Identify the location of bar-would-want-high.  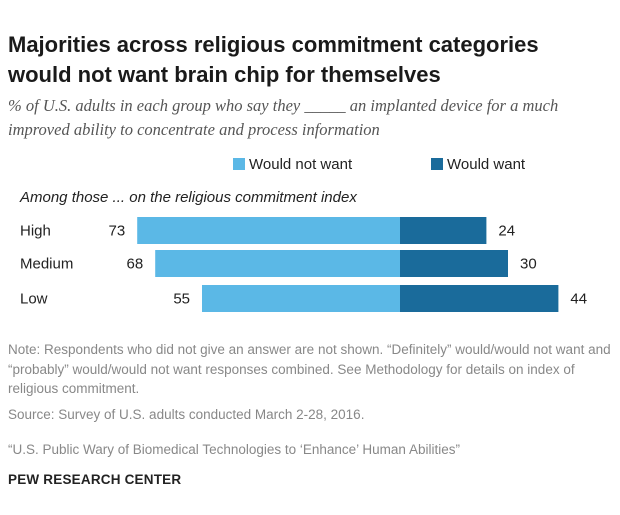
(443, 230).